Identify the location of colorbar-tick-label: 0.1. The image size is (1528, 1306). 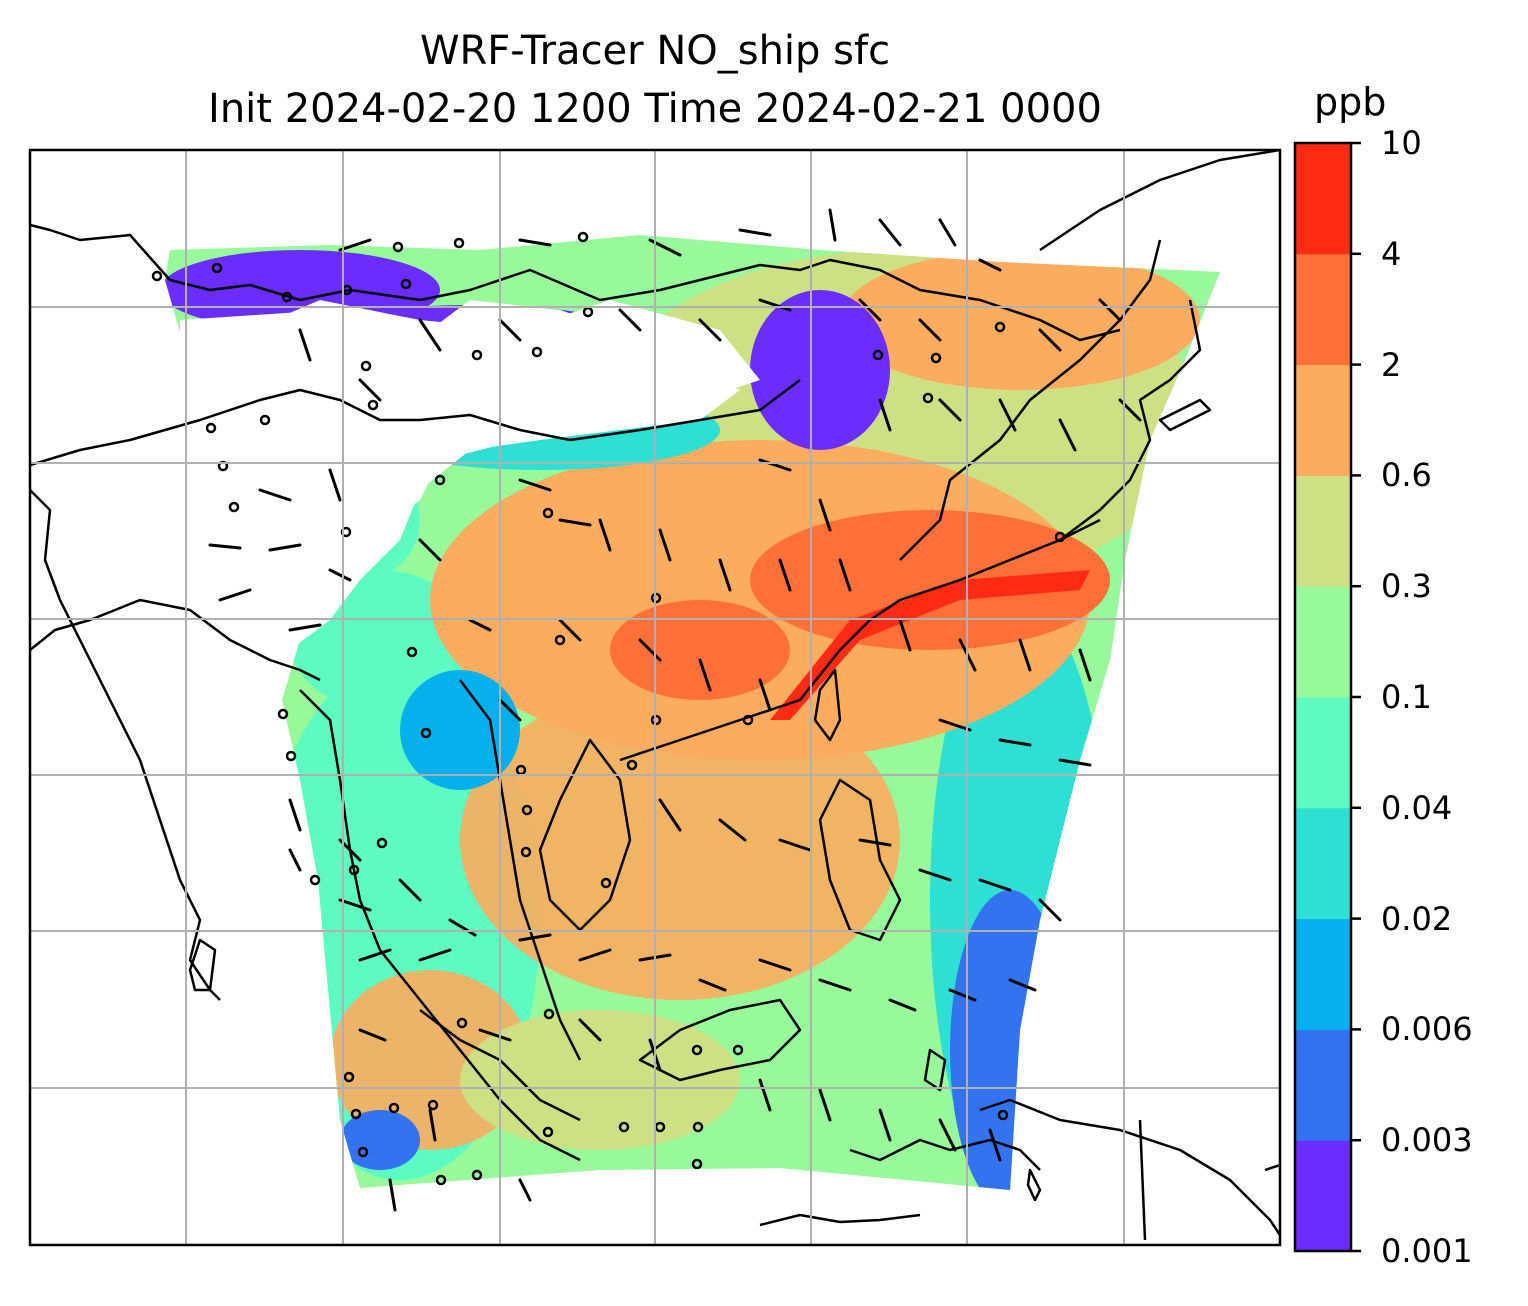
(1406, 697).